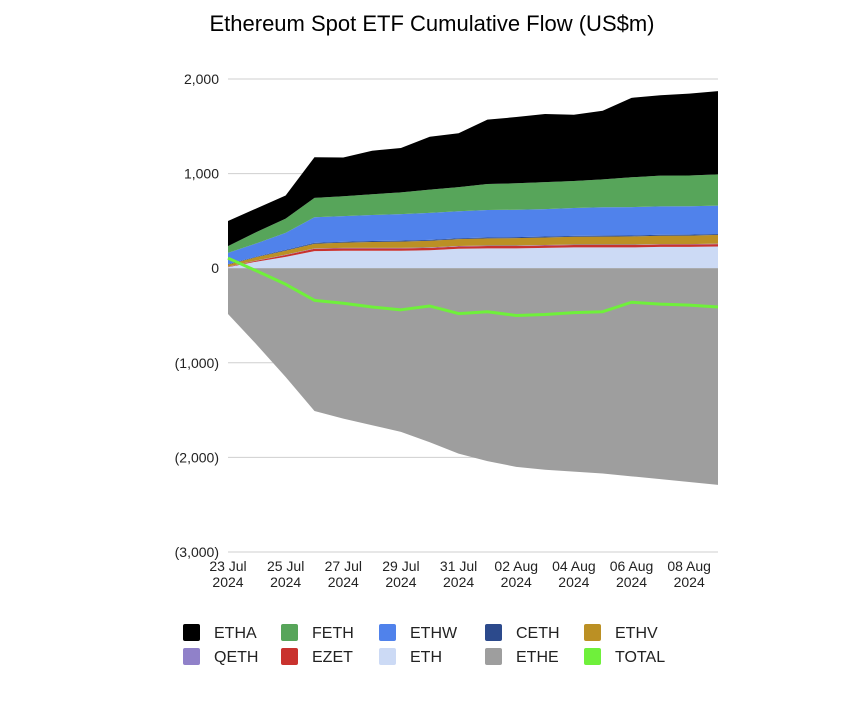 Image resolution: width=867 pixels, height=702 pixels. Describe the element at coordinates (434, 633) in the screenshot. I see `legend-label-ethw: ETHW` at that location.